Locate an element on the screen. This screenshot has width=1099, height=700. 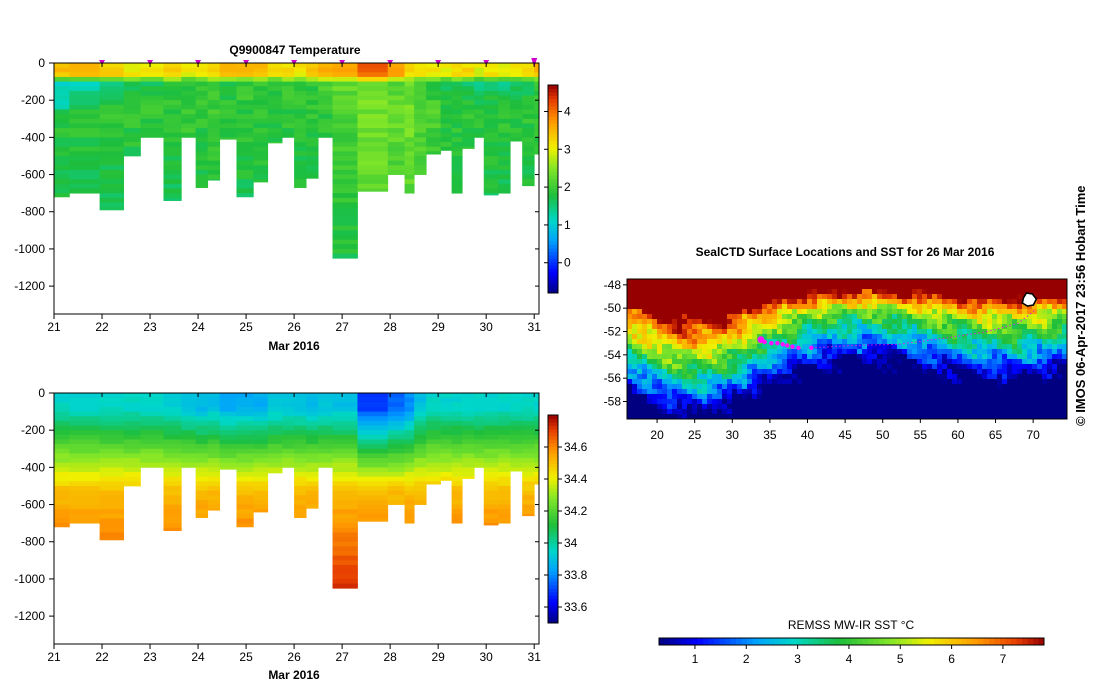
map-y-tick-label: -52 is located at coordinates (613, 332).